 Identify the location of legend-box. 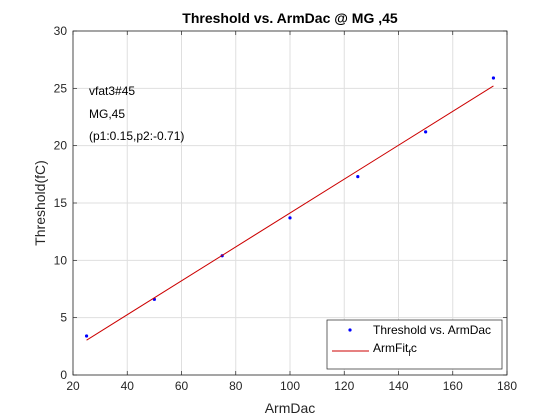
(414, 344).